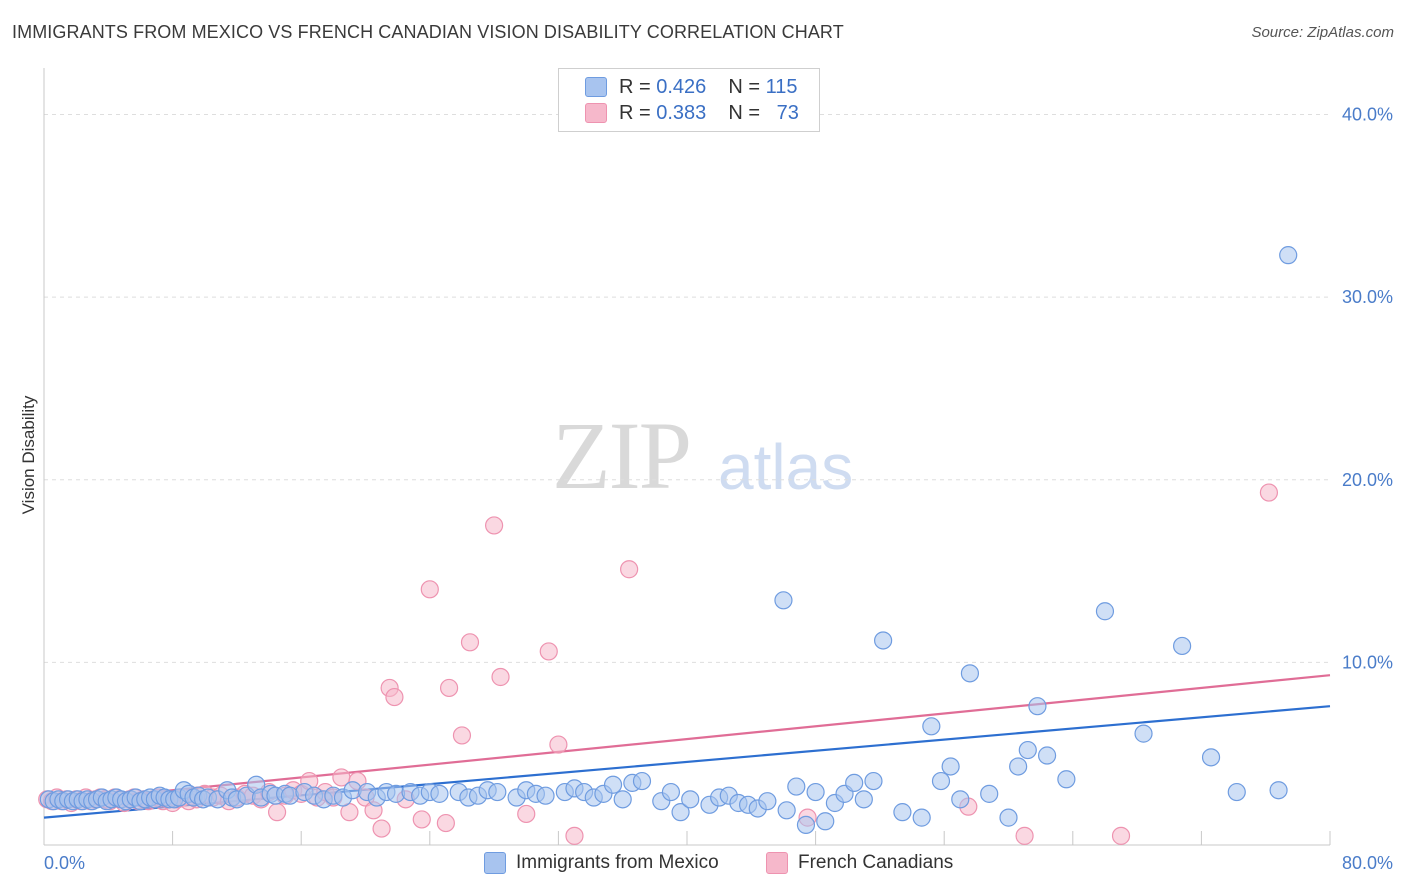 The height and width of the screenshot is (892, 1406). What do you see at coordinates (787, 112) in the screenshot?
I see `legend-n-value: 73` at bounding box center [787, 112].